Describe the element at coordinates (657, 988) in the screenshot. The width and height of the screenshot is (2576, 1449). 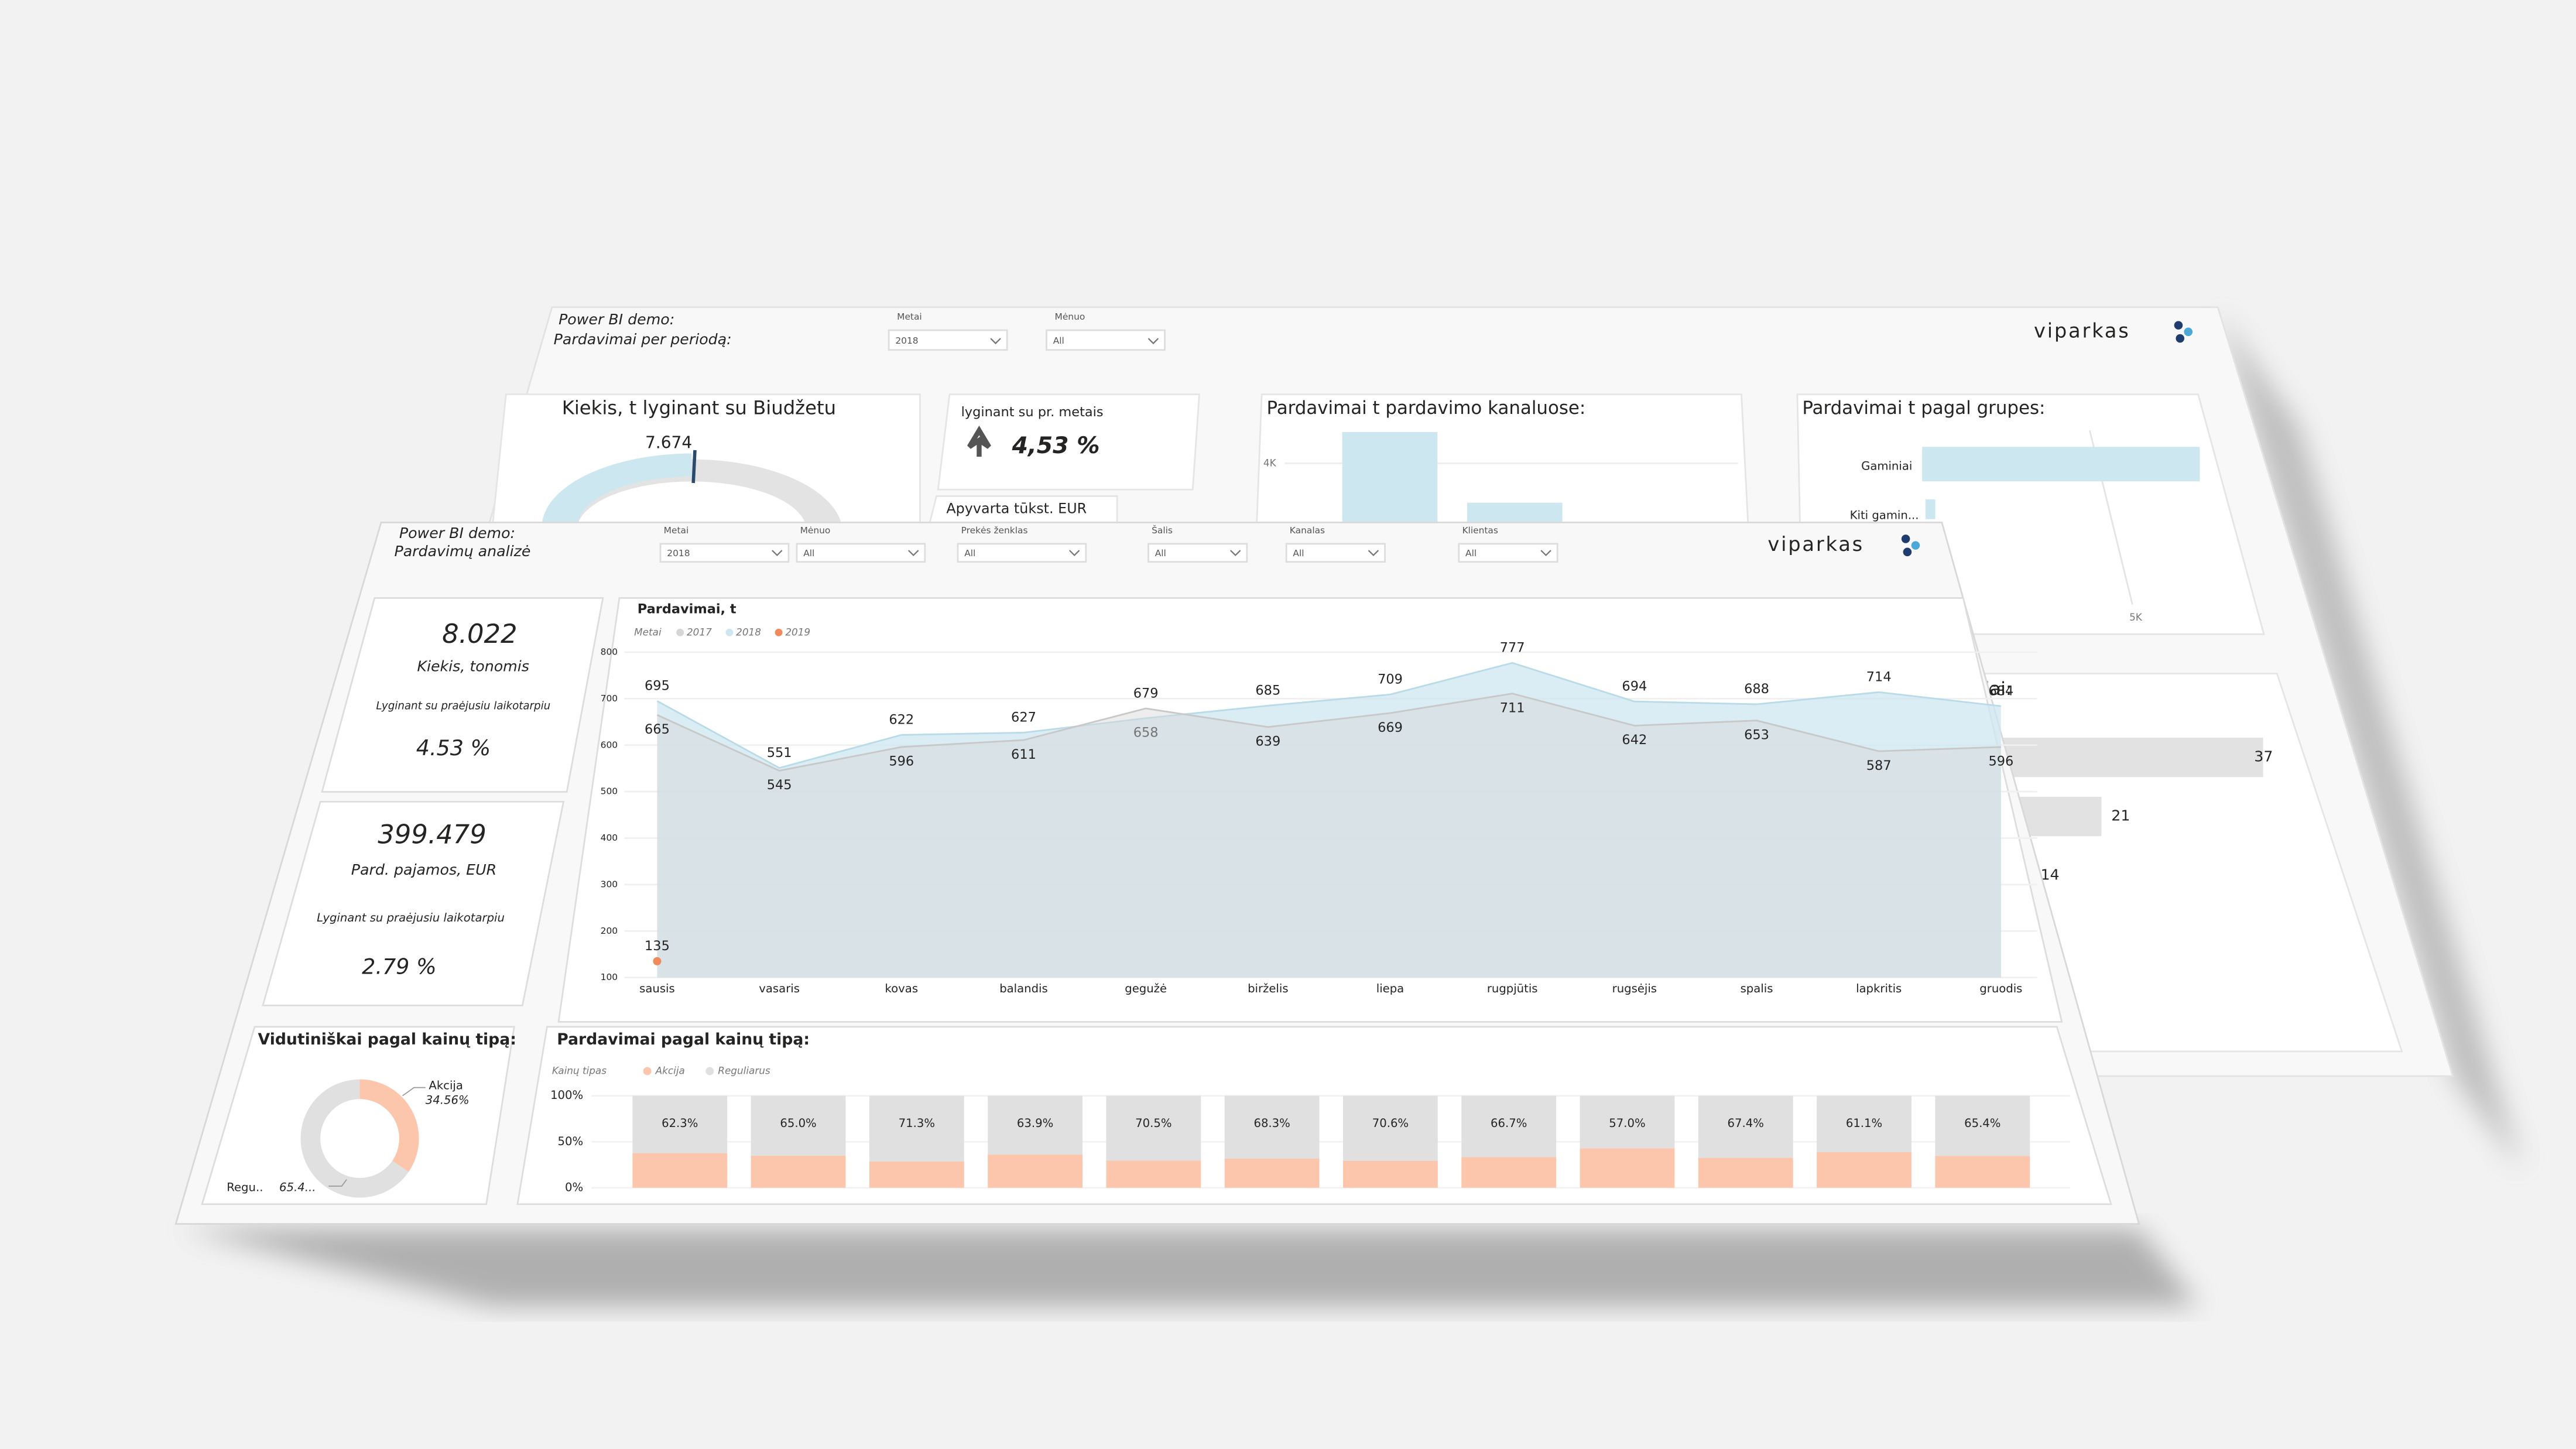
I see `x-tick-label: sausis` at that location.